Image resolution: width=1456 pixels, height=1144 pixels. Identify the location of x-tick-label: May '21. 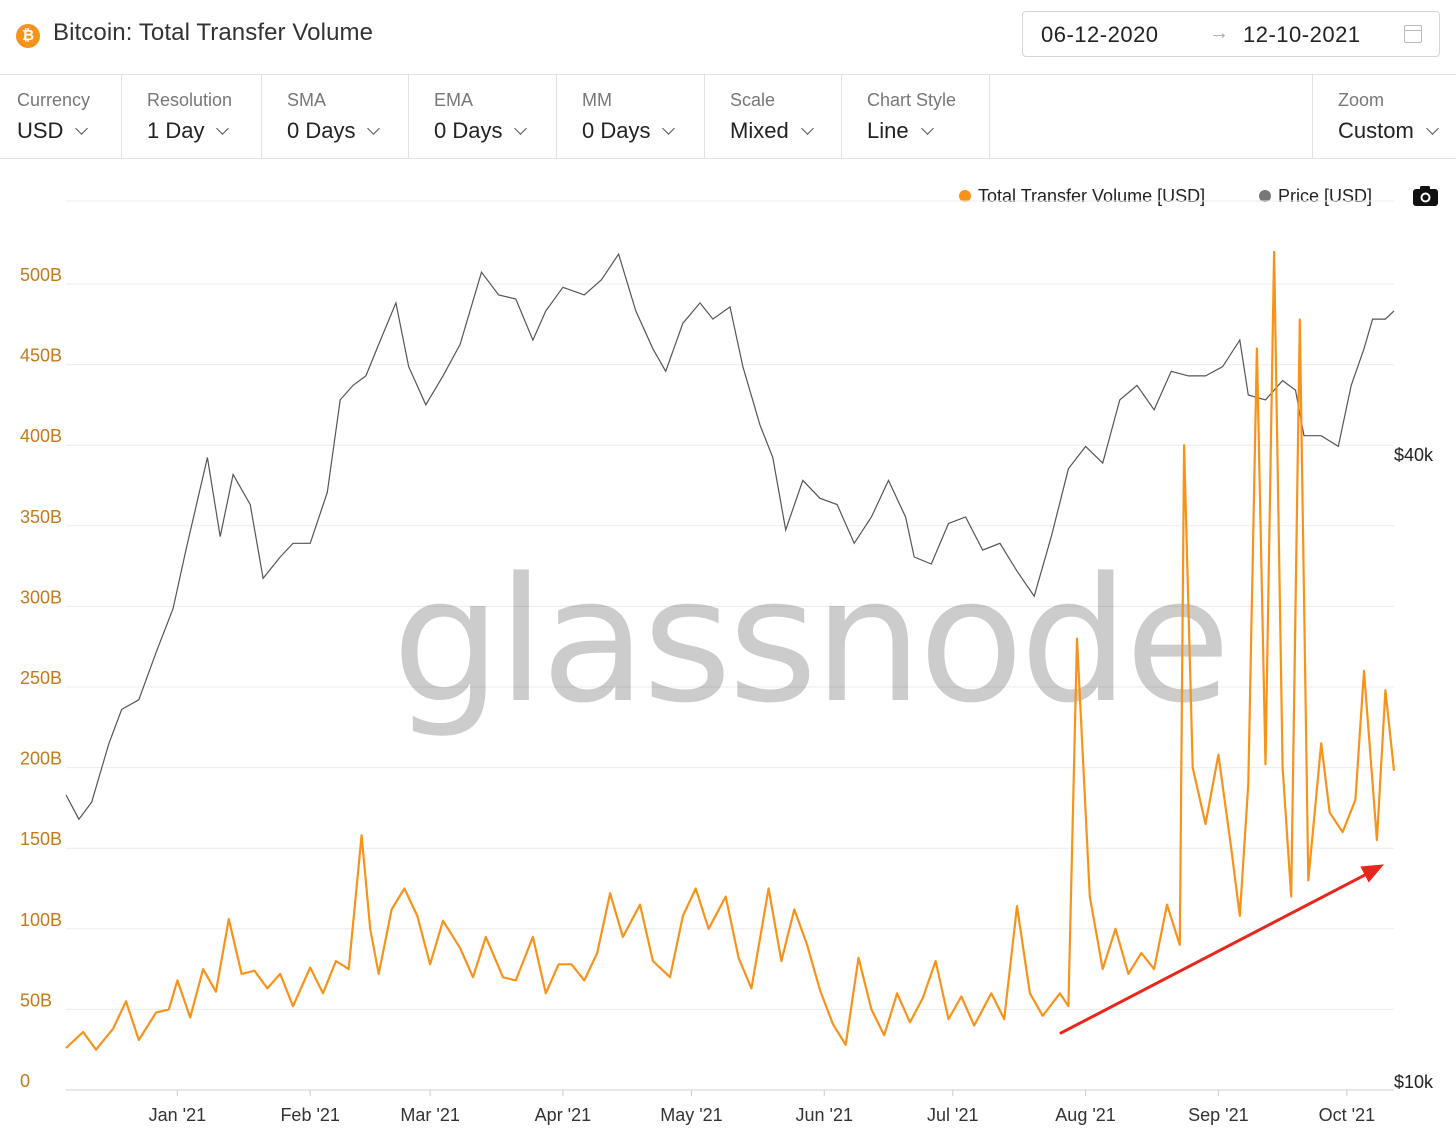
(691, 1115).